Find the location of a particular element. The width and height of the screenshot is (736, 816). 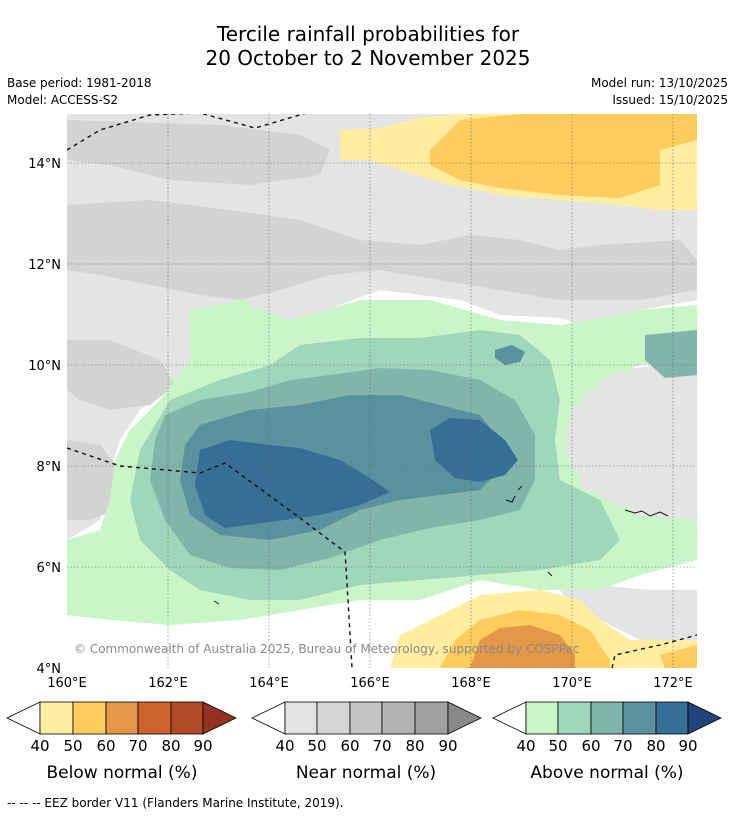

legend-above-normal: 40 50 60 70 80 90 Above normal (%) is located at coordinates (607, 742).